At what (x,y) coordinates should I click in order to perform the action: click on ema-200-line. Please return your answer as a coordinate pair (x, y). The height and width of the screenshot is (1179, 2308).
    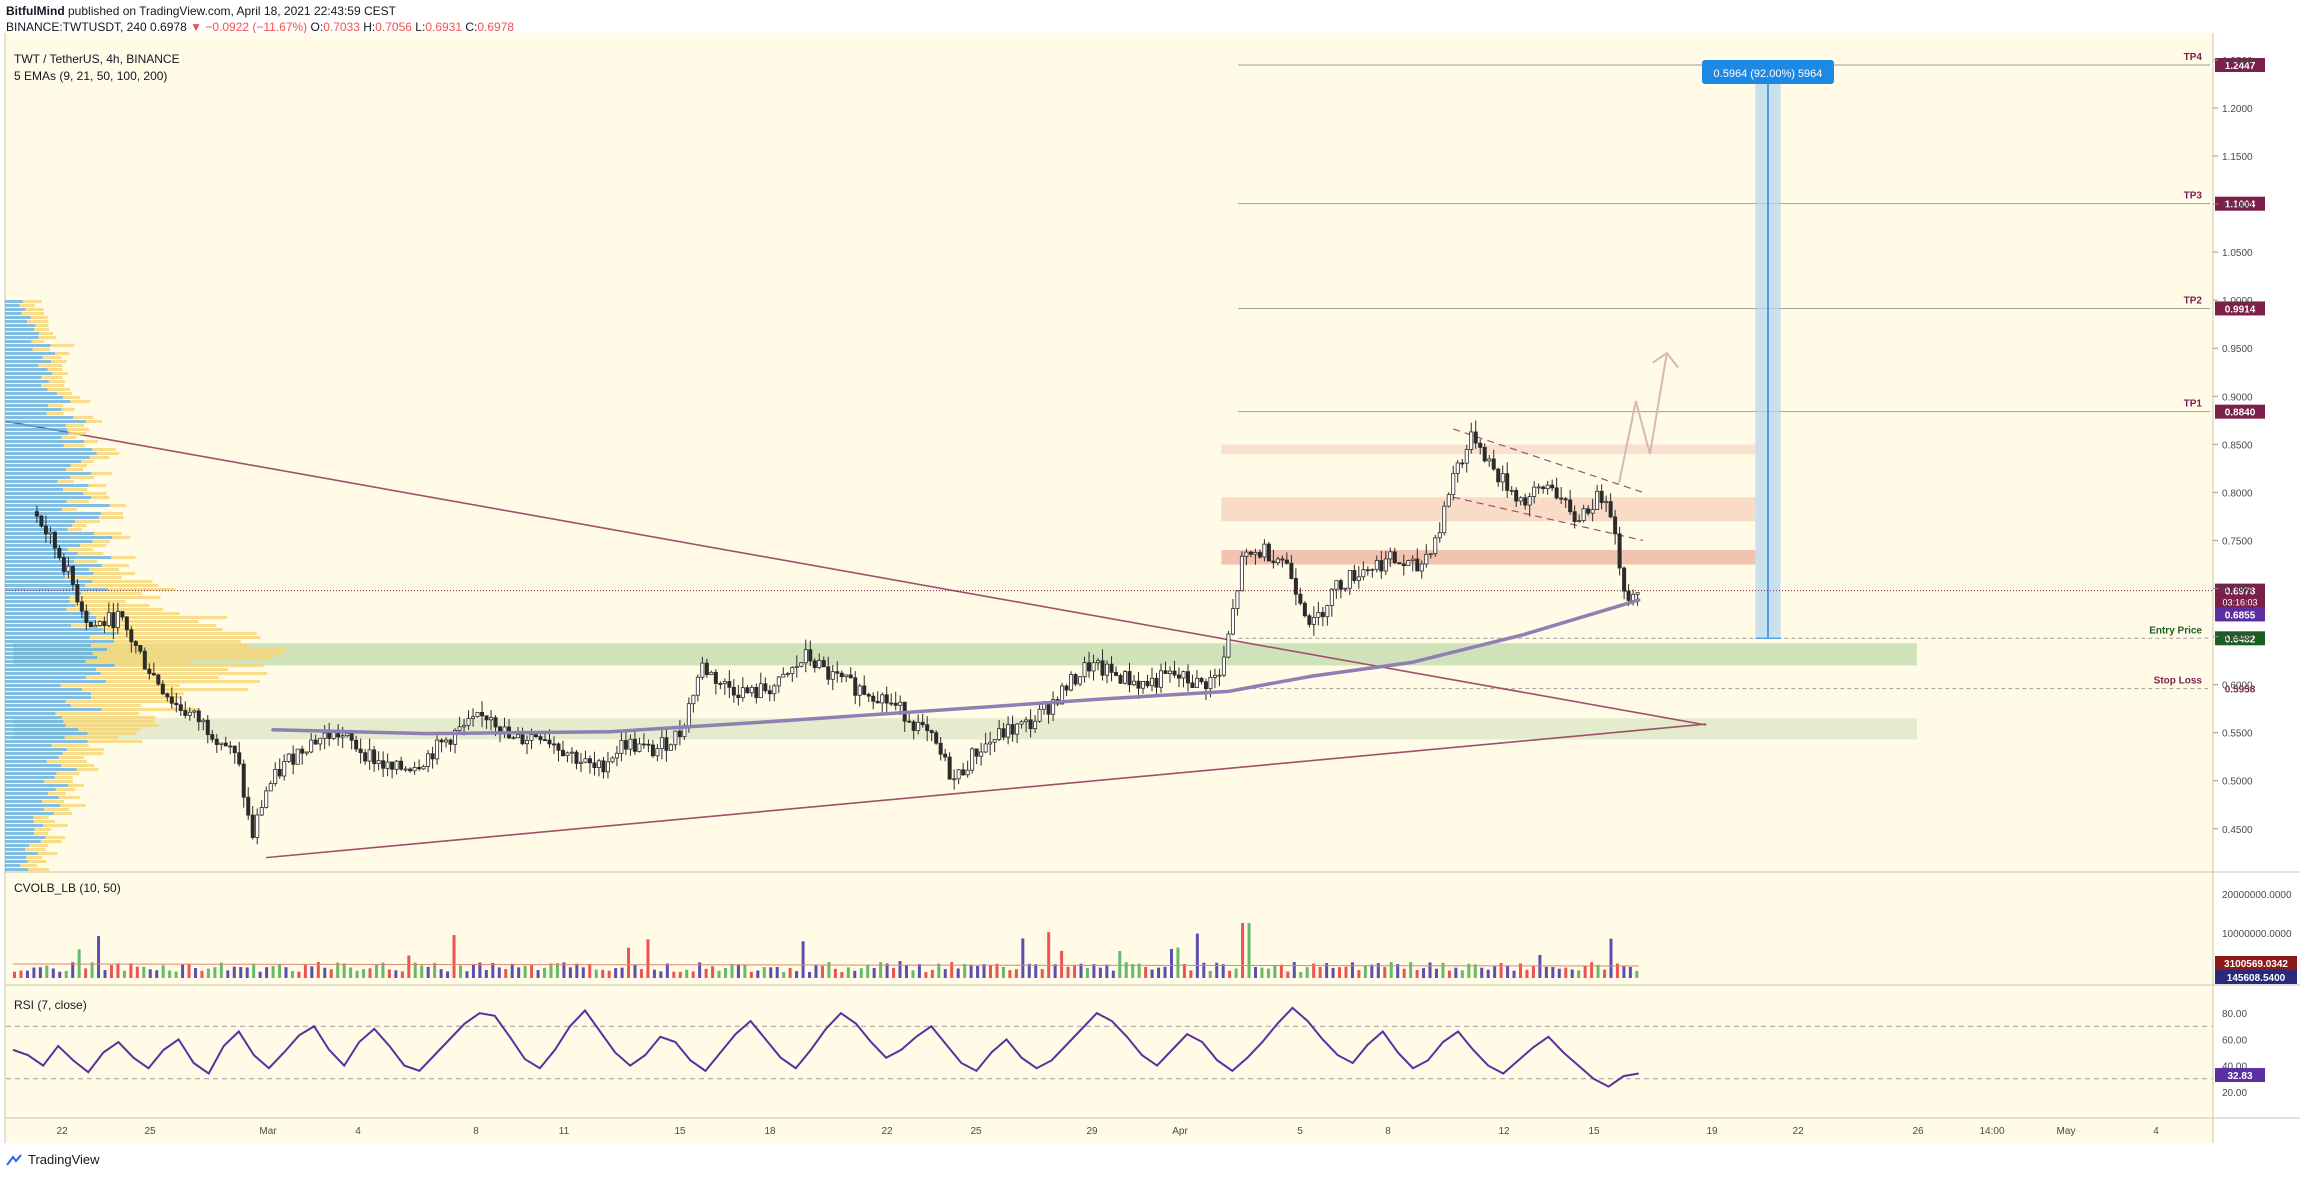
    Looking at the image, I should click on (956, 667).